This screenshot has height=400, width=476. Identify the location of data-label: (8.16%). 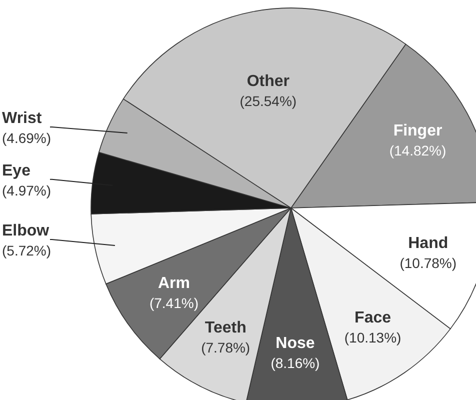
(295, 362).